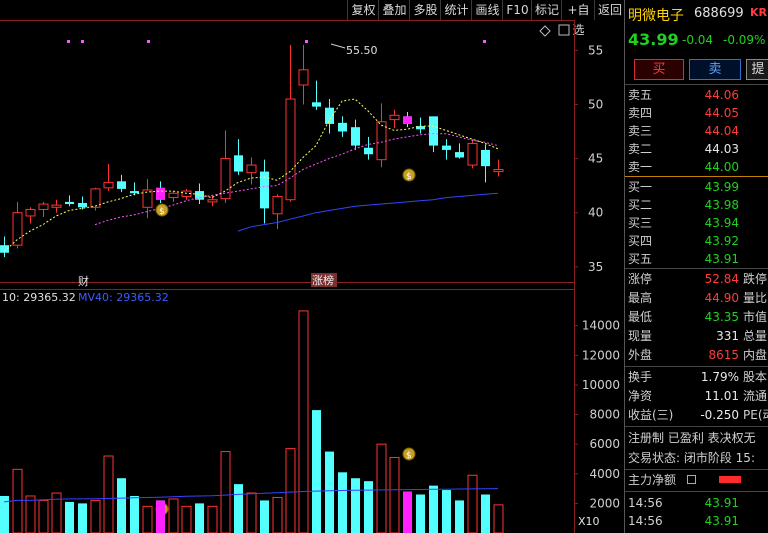 The image size is (768, 533). Describe the element at coordinates (696, 396) in the screenshot. I see `stats-row: 净资 11.01 流通` at that location.